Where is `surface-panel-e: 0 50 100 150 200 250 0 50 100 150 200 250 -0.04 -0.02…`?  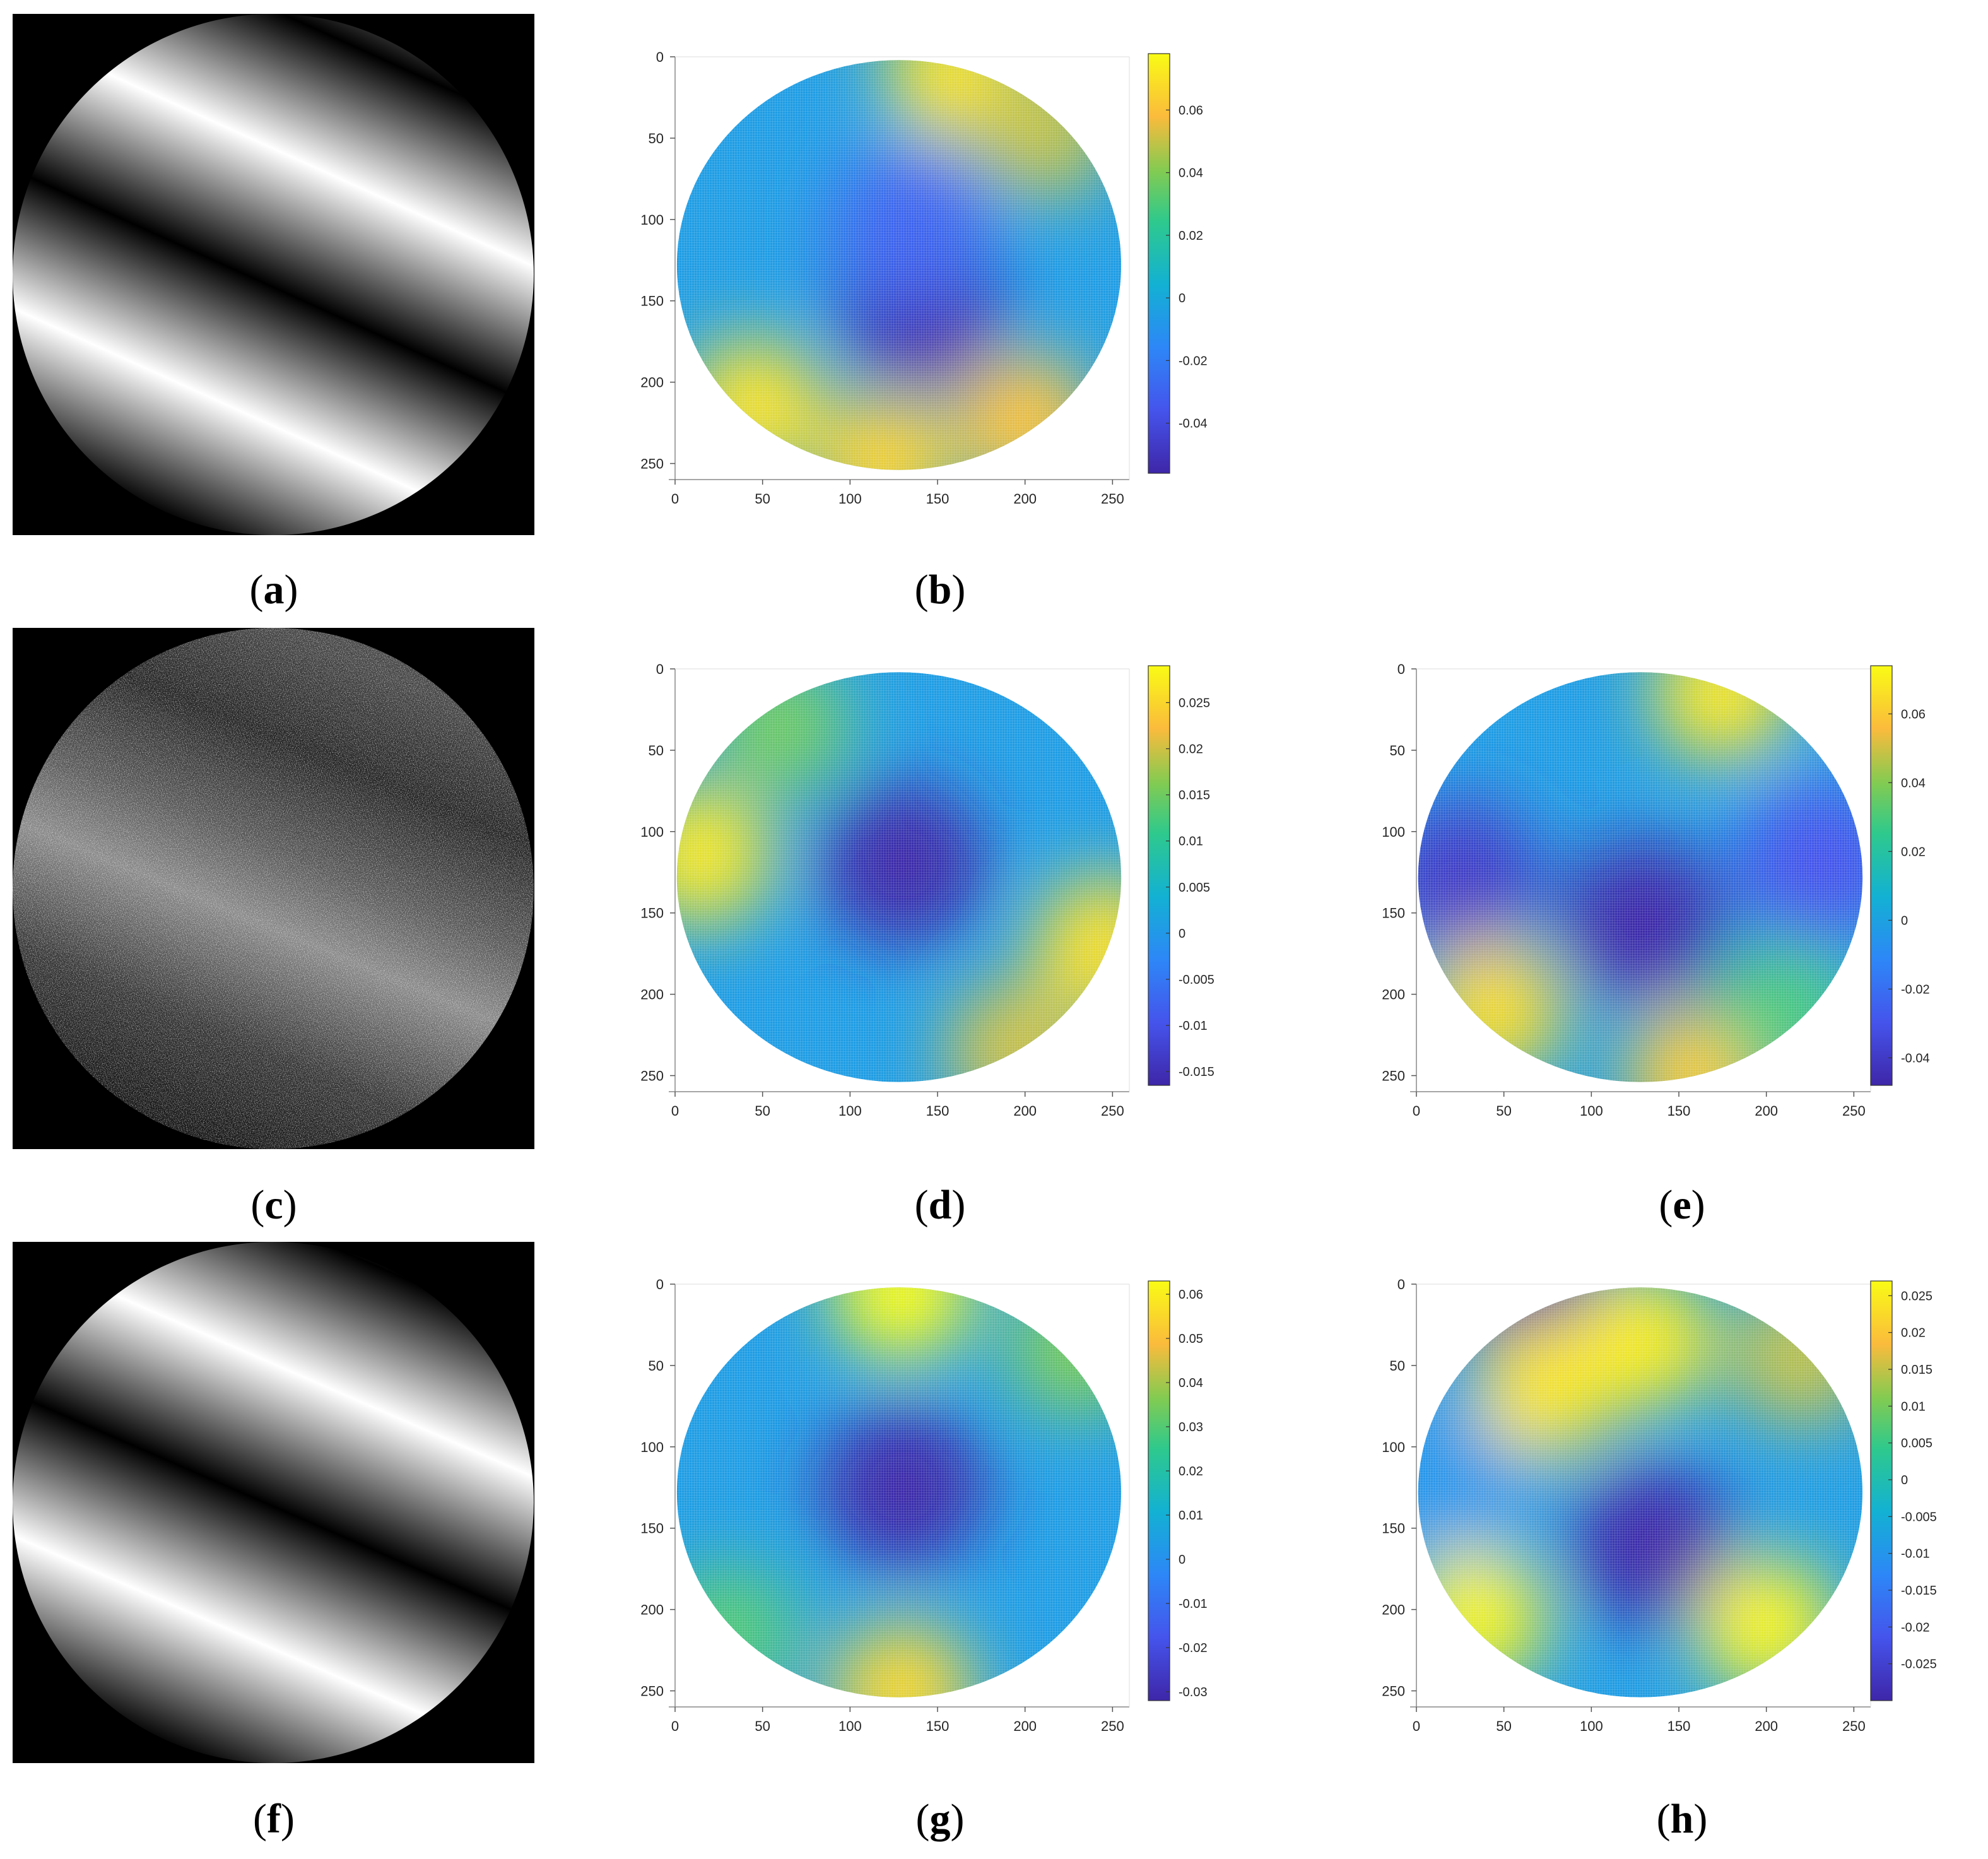 surface-panel-e: 0 50 100 150 200 250 0 50 100 150 200 250 -0.04 -0.02… is located at coordinates (1665, 893).